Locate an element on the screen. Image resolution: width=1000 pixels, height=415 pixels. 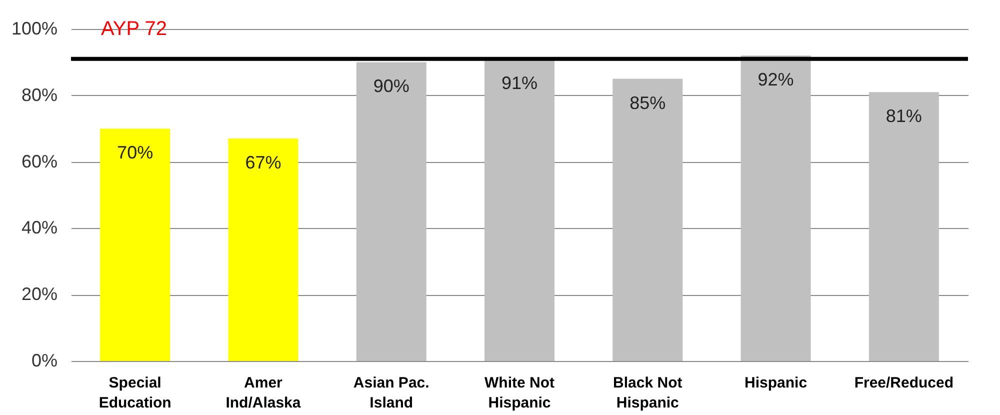
ref-line-label: AYP 72 is located at coordinates (134, 29).